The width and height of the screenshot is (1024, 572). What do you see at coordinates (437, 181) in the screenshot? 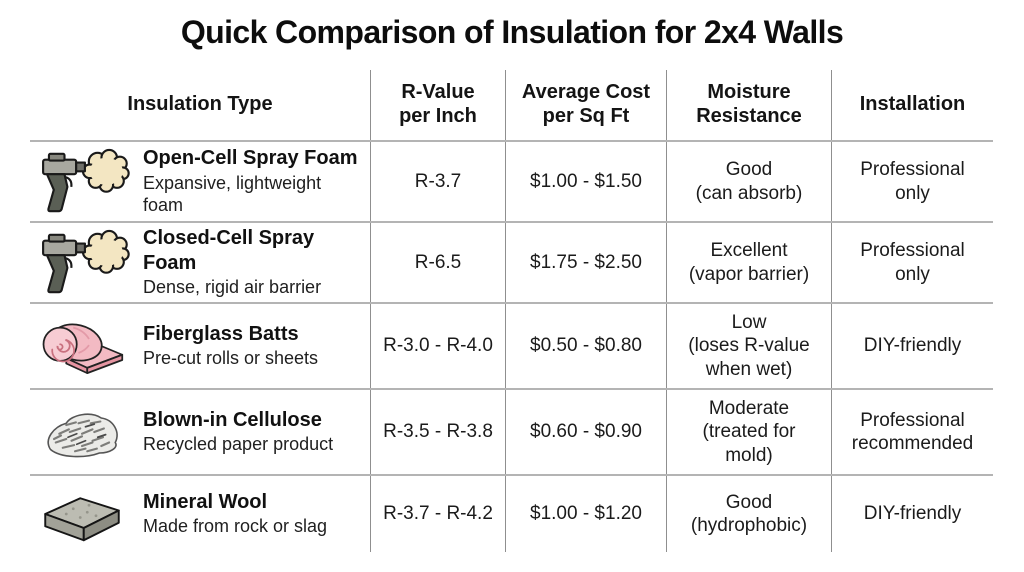
I see `r-value-cell: R-3.7` at bounding box center [437, 181].